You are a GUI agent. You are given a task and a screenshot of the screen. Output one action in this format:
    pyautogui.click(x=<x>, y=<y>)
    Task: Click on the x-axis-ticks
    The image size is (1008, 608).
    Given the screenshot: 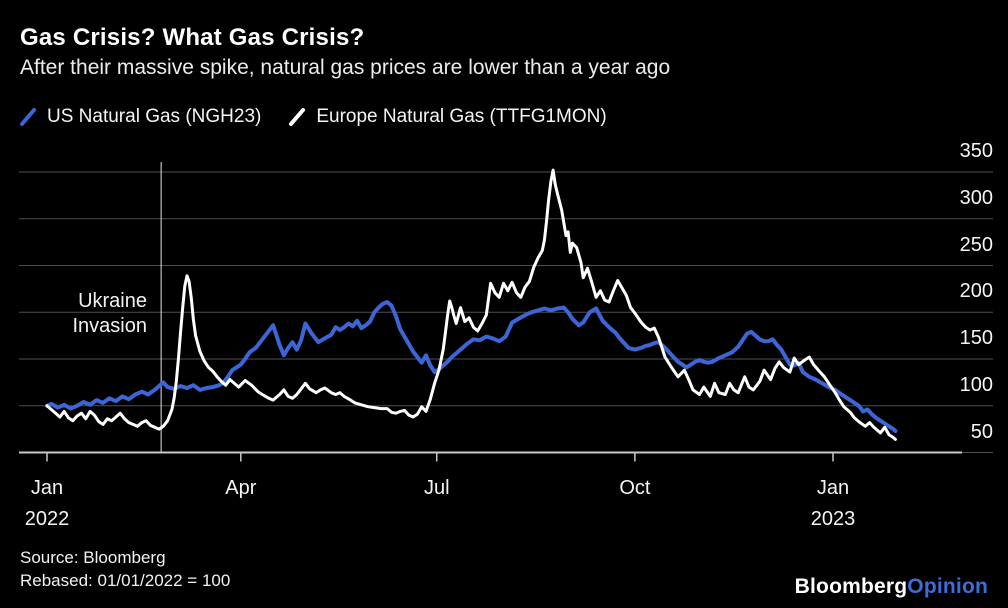 What is the action you would take?
    pyautogui.click(x=440, y=457)
    